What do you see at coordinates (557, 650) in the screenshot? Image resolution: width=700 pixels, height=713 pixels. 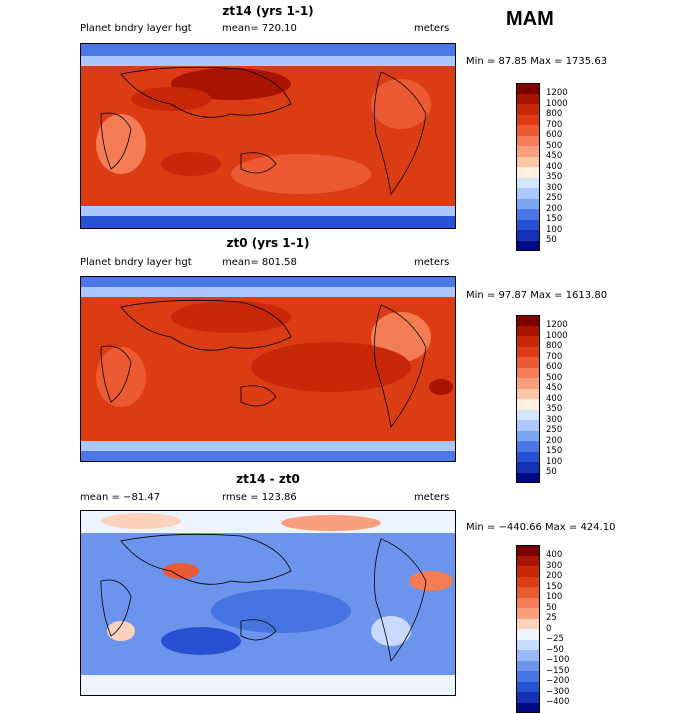 I see `colorbar-tick-label: −50` at bounding box center [557, 650].